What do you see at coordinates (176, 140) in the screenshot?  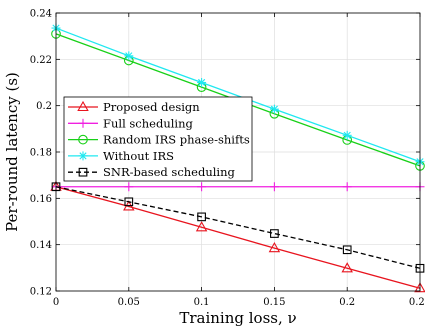 I see `legend-label: Random IRS phase-shifts` at bounding box center [176, 140].